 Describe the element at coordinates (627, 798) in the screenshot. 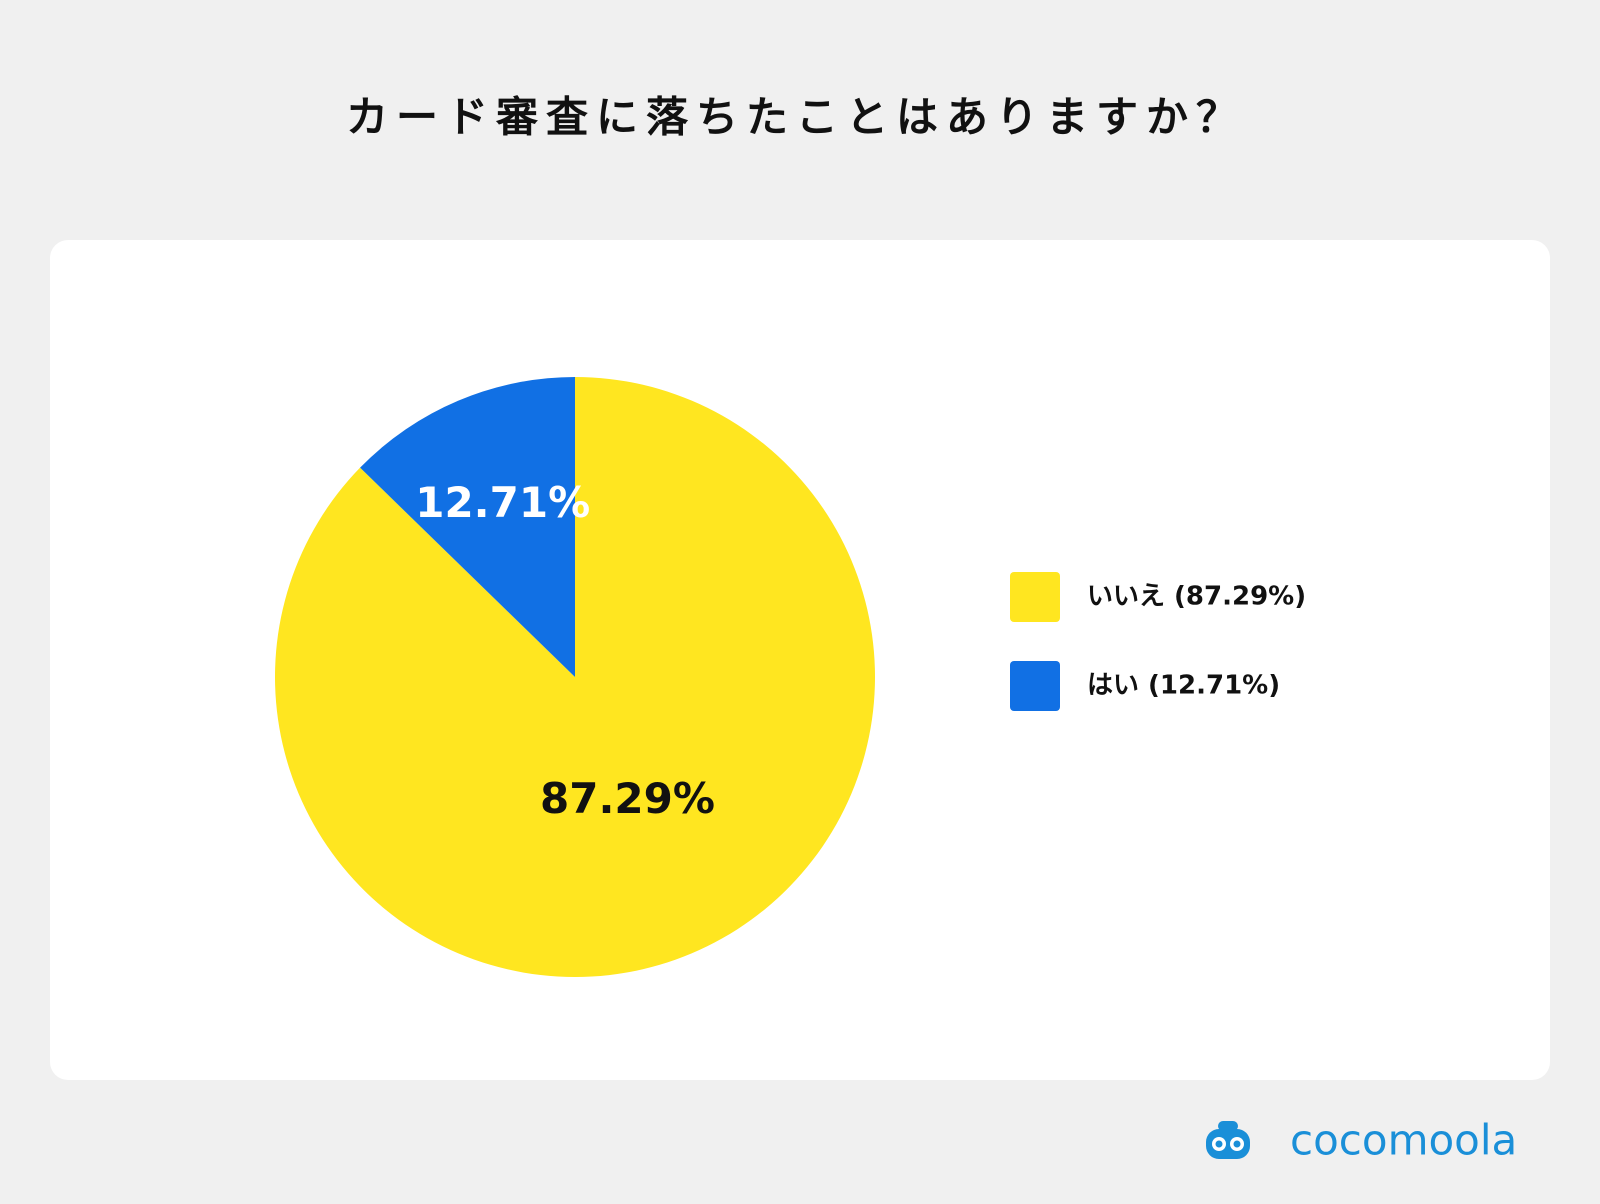

I see `slice-label: 87.29%` at that location.